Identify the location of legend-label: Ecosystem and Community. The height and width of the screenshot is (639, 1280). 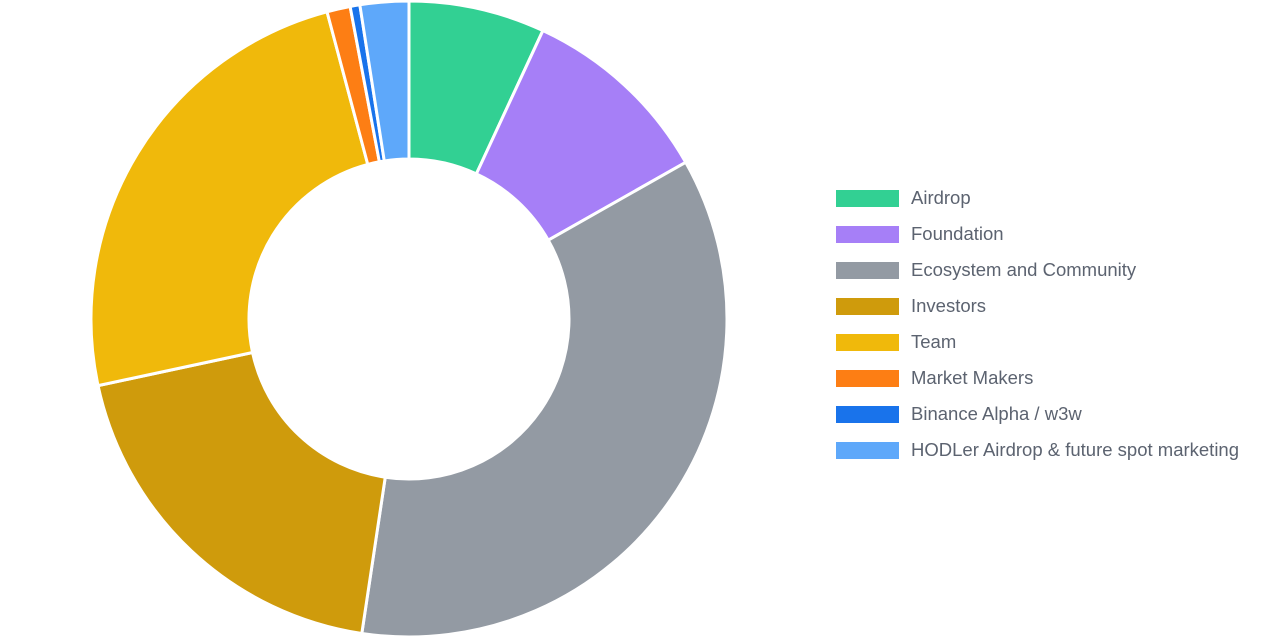
(1024, 269).